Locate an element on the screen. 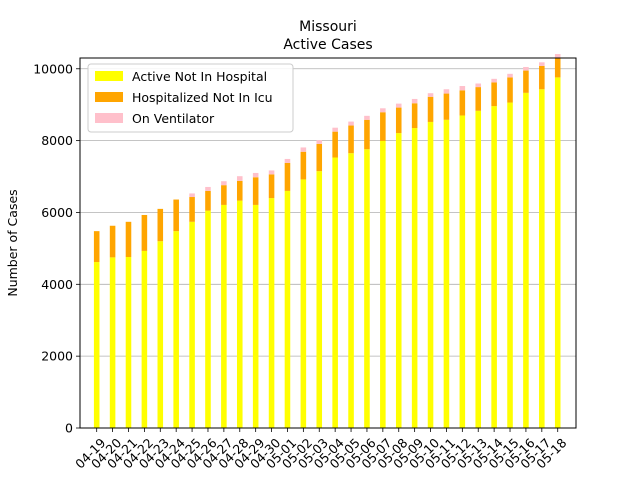 This screenshot has height=480, width=640. legend-label: Hospitalized Not In Icu is located at coordinates (202, 97).